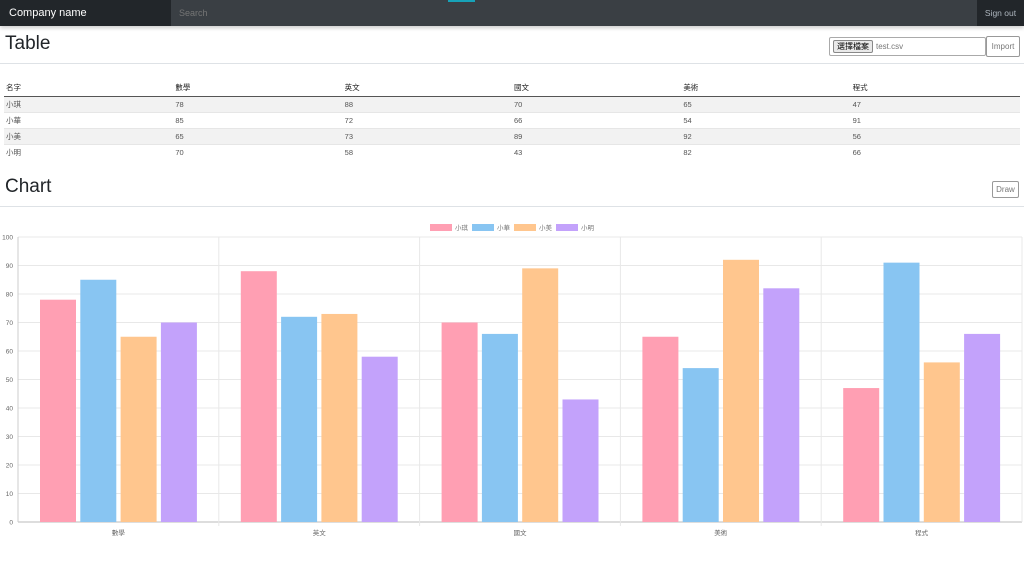  I want to click on table-cell: 73, so click(427, 135).